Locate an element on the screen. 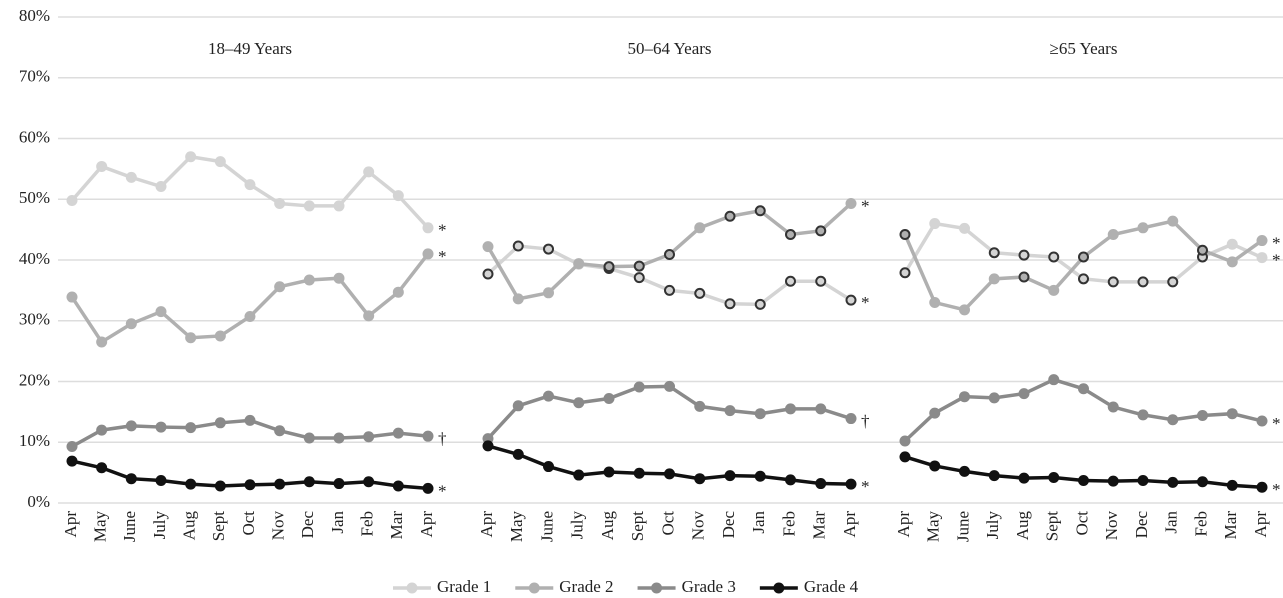 The width and height of the screenshot is (1283, 598). series-line is located at coordinates (250, 191).